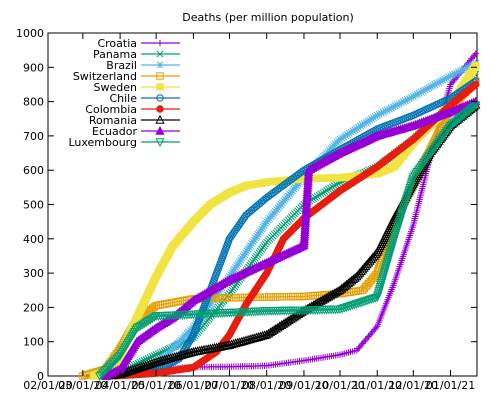 The width and height of the screenshot is (500, 400). What do you see at coordinates (132, 109) in the screenshot?
I see `legend-entry-colombia: Colombia` at bounding box center [132, 109].